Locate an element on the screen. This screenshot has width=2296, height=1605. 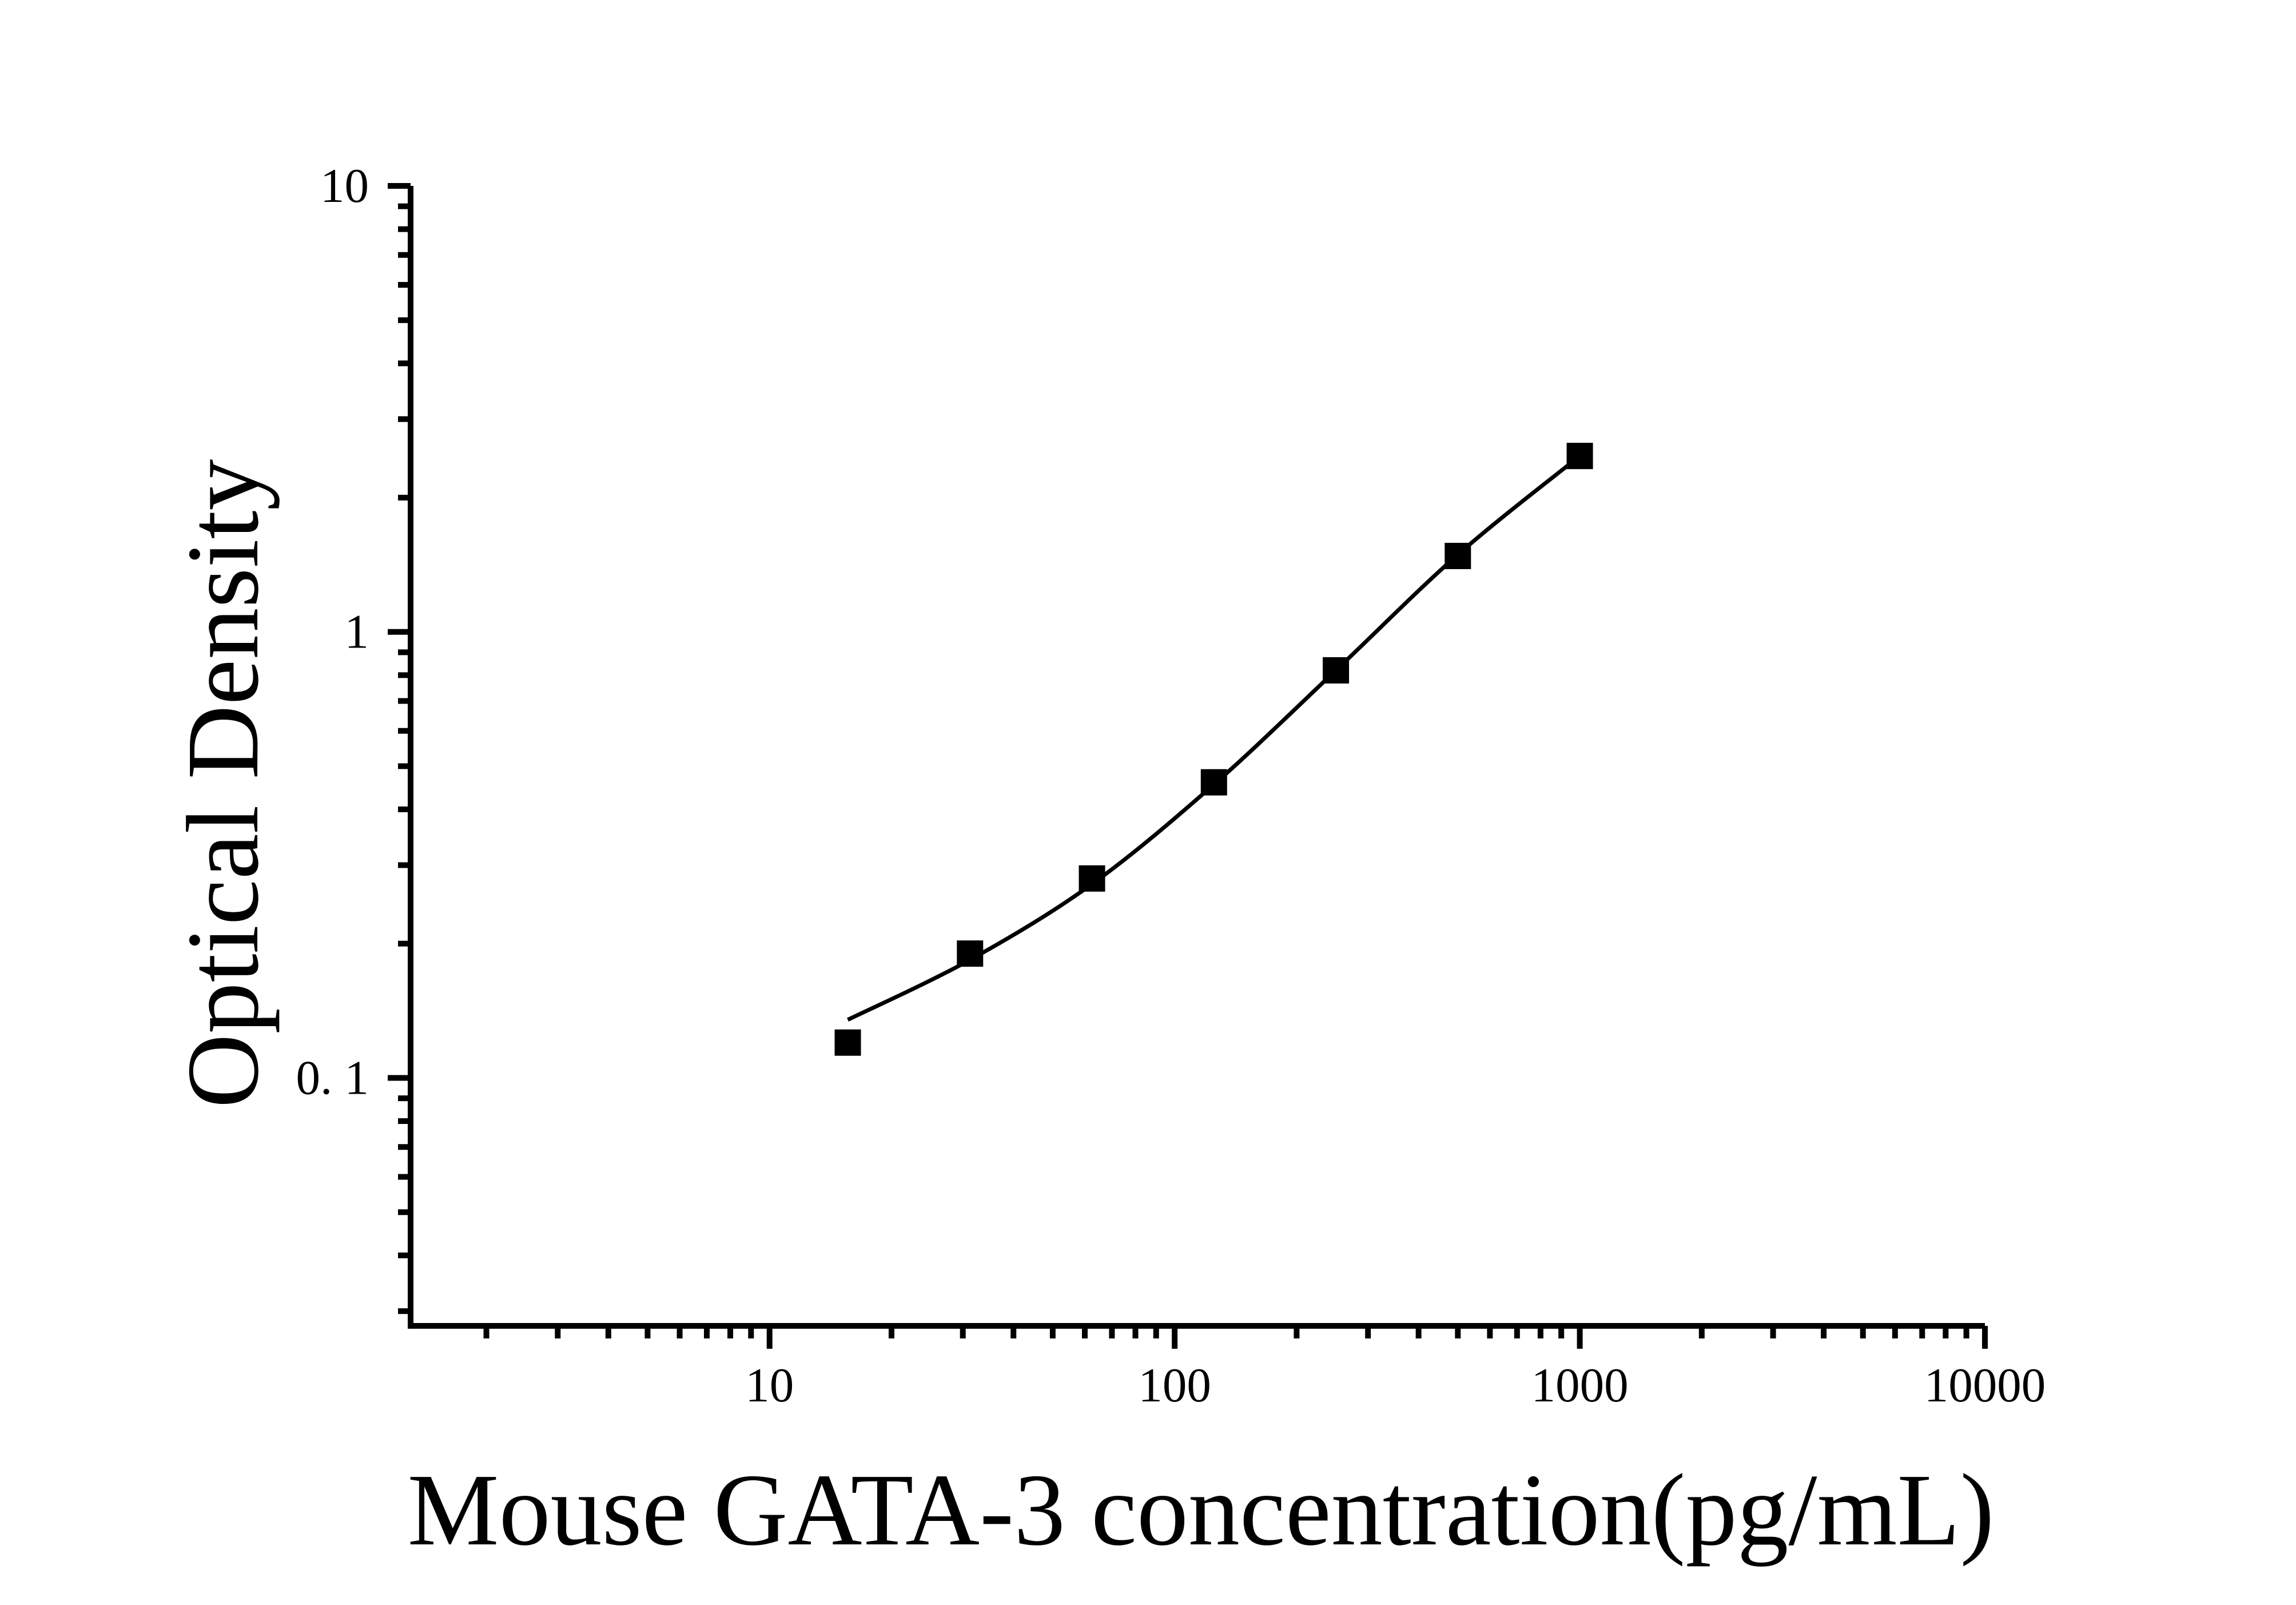
y-tick-label: 1 is located at coordinates (357, 632).